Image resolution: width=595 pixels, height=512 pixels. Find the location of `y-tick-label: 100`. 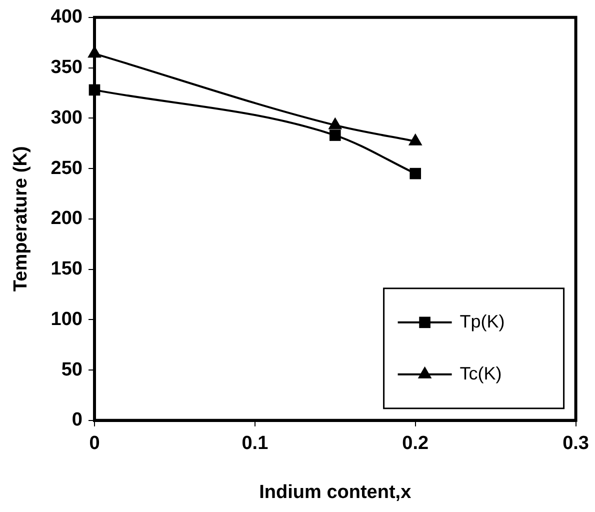

y-tick-label: 100 is located at coordinates (66, 319).